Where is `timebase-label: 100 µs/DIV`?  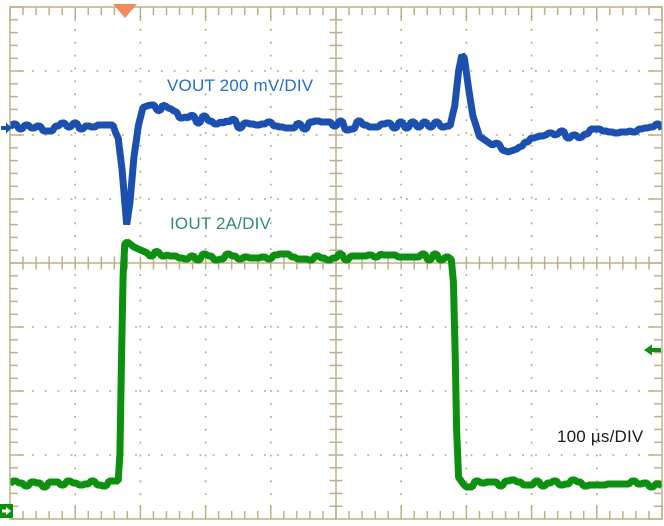
timebase-label: 100 µs/DIV is located at coordinates (600, 436).